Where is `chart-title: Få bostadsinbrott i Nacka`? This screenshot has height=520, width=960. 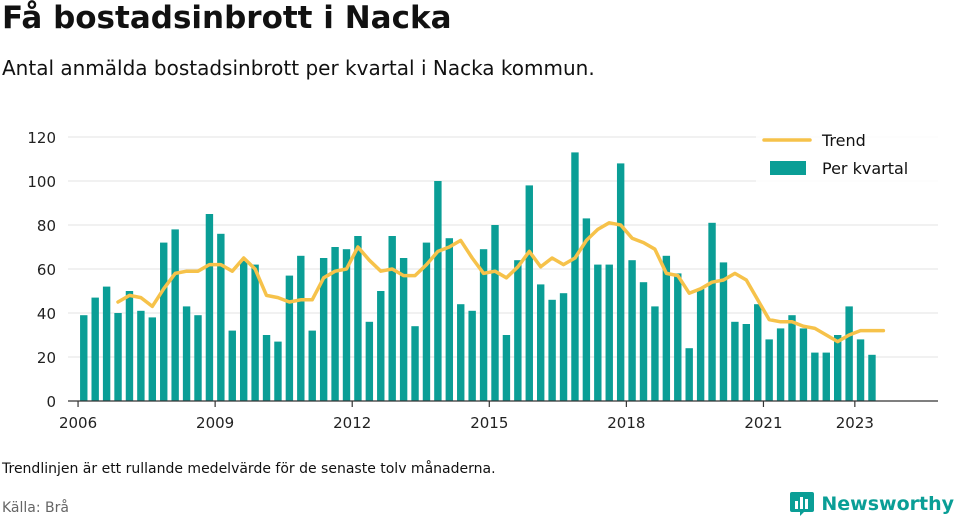 chart-title: Få bostadsinbrott i Nacka is located at coordinates (227, 18).